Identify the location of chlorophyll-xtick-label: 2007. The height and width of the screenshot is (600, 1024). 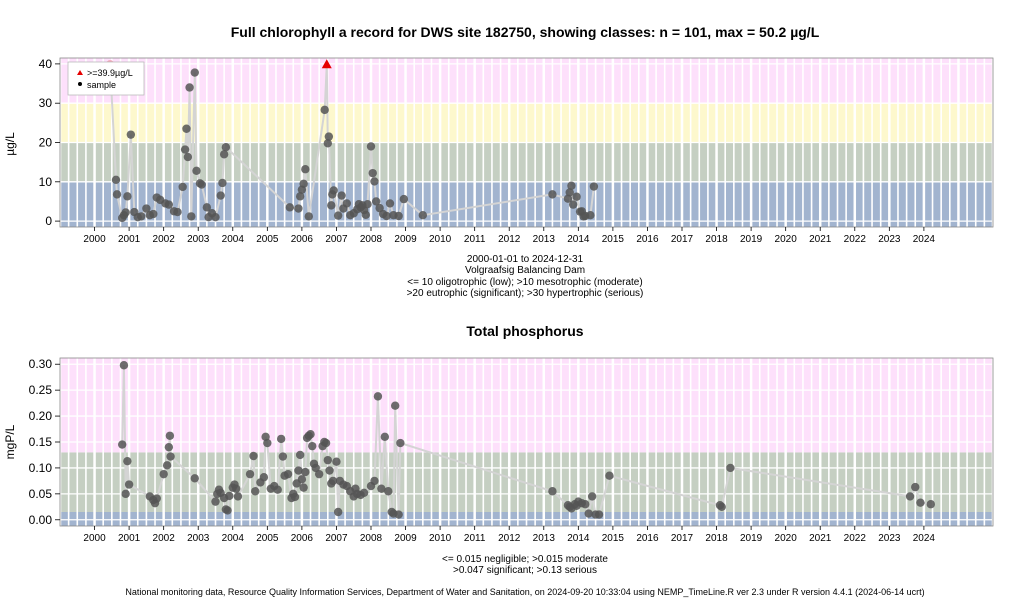
(336, 239).